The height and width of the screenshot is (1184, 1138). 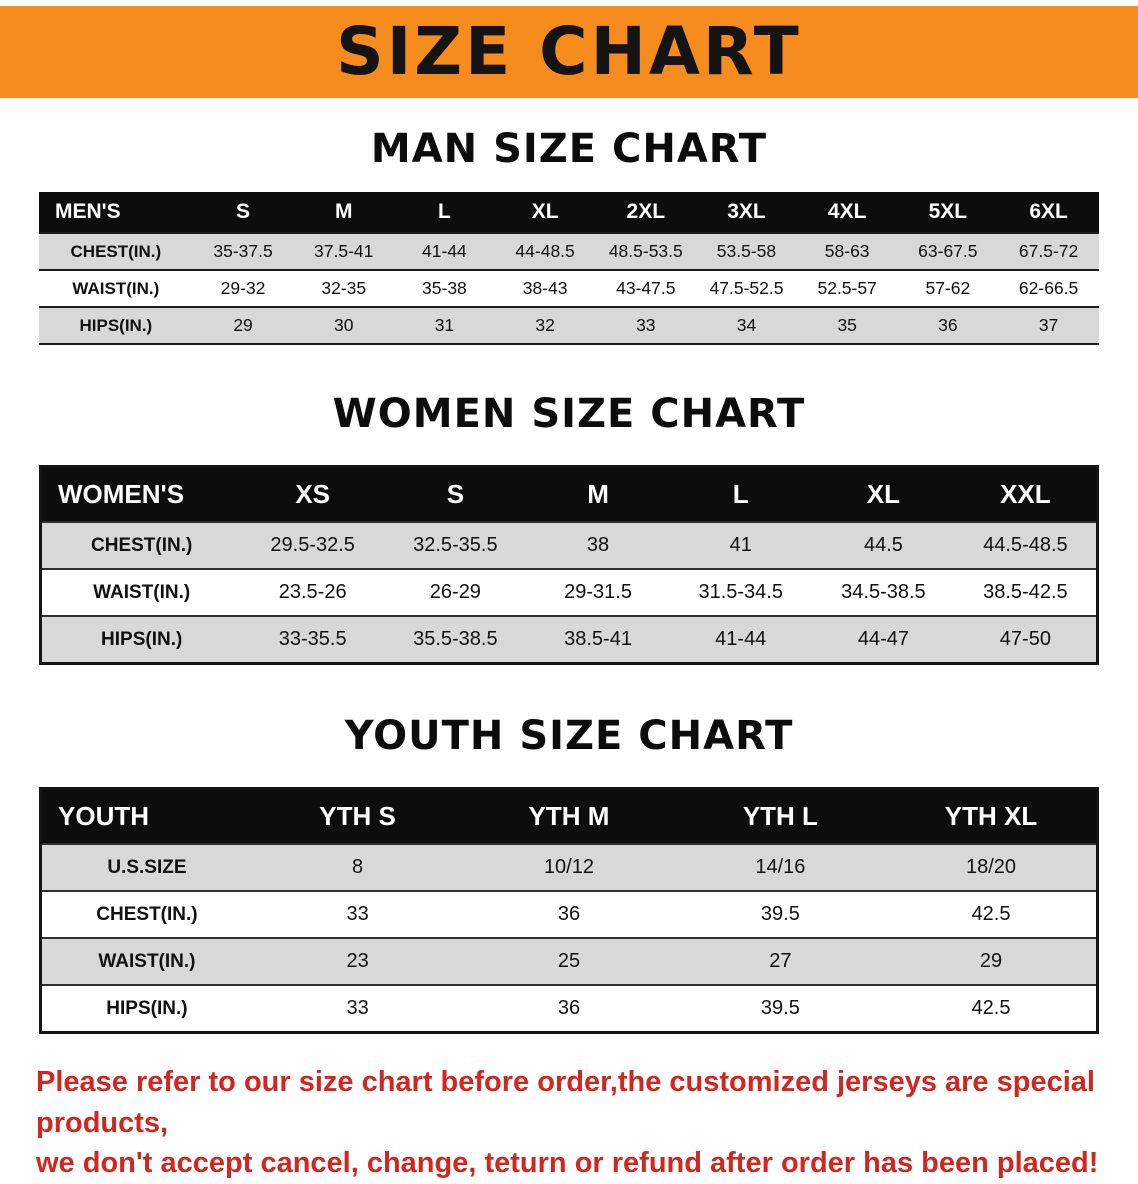 I want to click on youth-size-chart-heading: YOUTH SIZE CHART, so click(x=569, y=736).